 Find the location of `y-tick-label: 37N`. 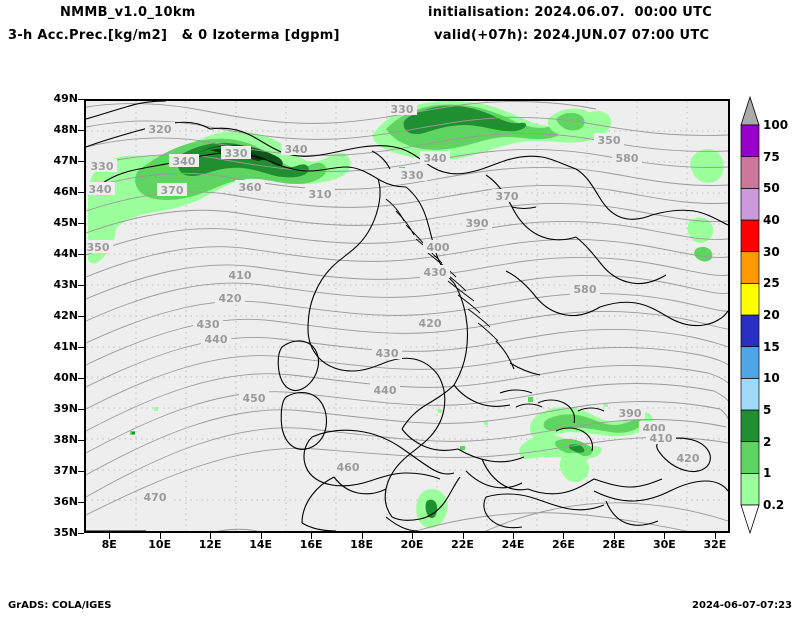

y-tick-label: 37N is located at coordinates (65, 470).